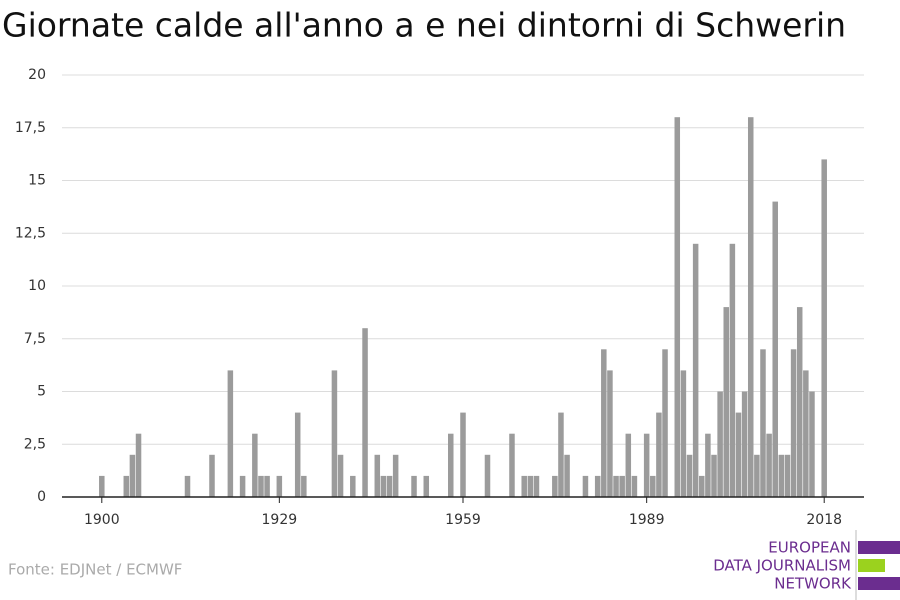  What do you see at coordinates (647, 520) in the screenshot?
I see `x-tick-label: 1989` at bounding box center [647, 520].